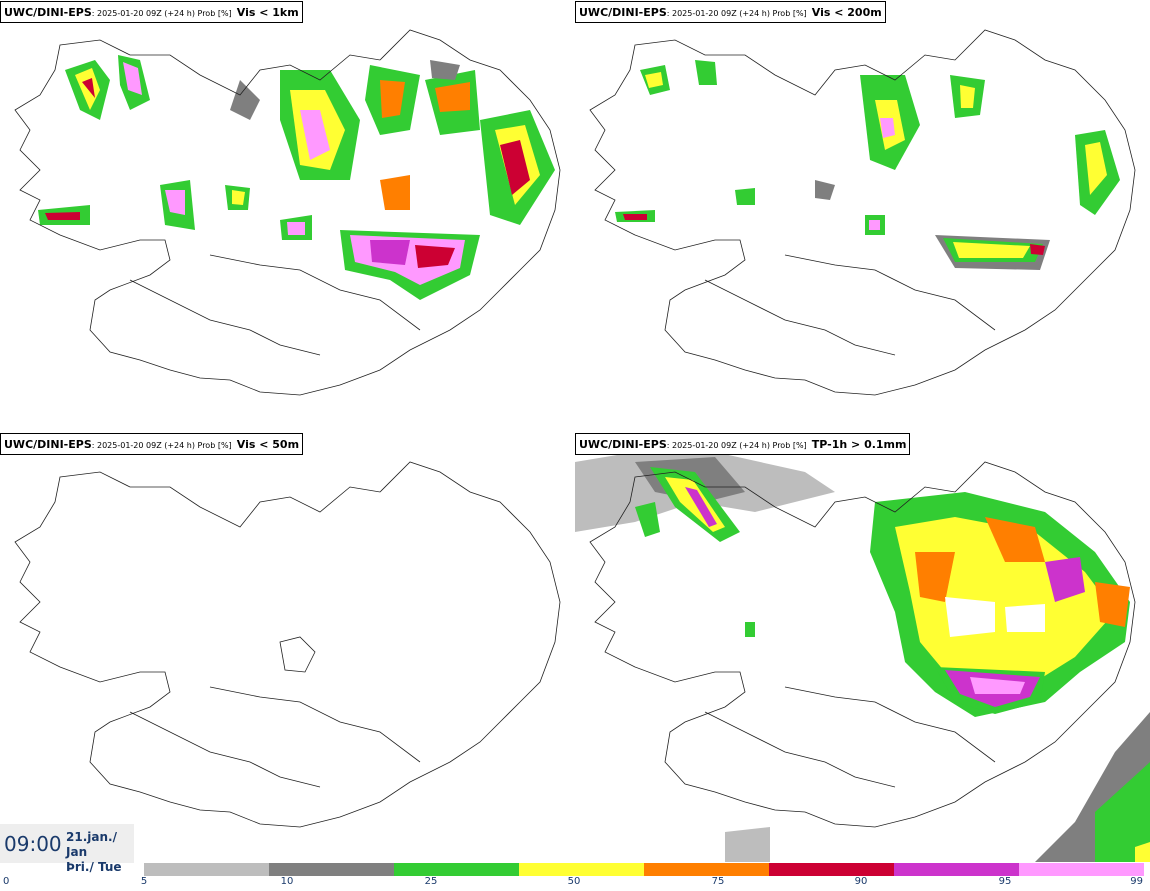 The width and height of the screenshot is (1150, 891). I want to click on valid-date: 21.jan./ Jan Þri./ Tue, so click(100, 852).